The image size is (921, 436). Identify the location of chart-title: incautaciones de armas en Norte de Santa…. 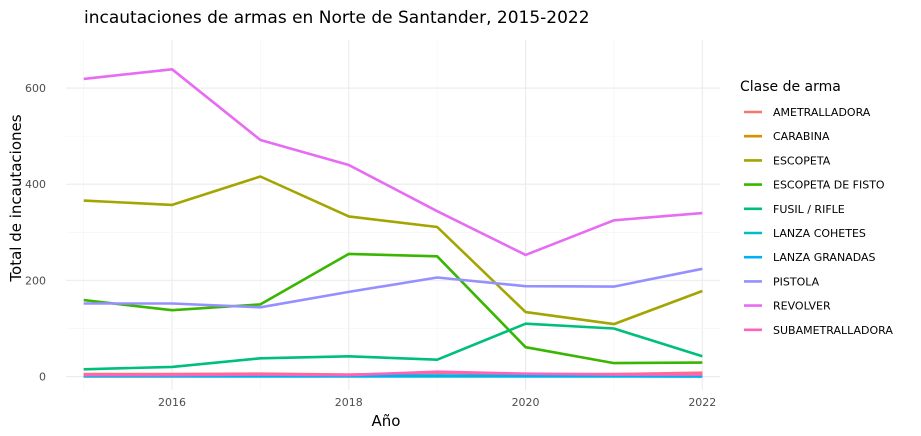
(337, 18).